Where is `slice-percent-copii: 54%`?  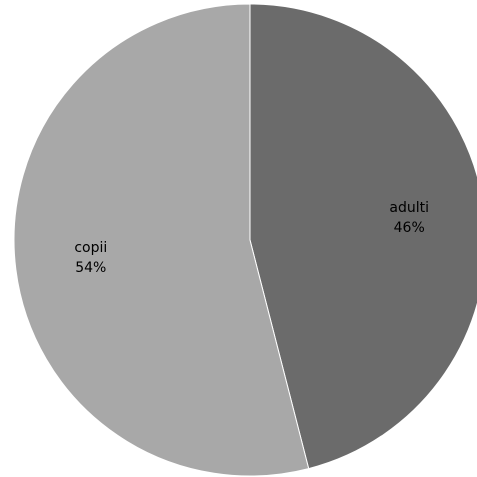 slice-percent-copii: 54% is located at coordinates (90, 268).